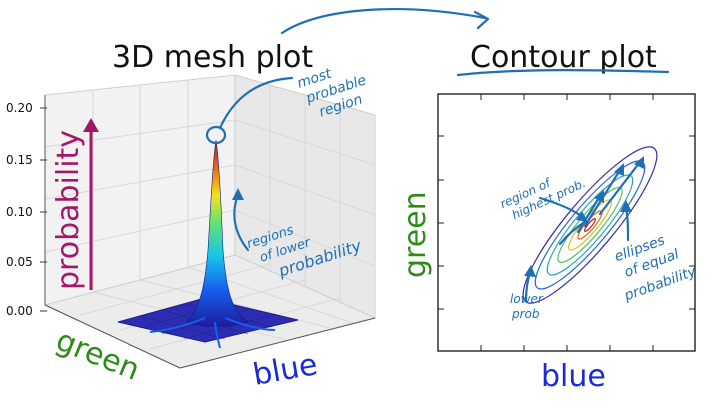  I want to click on title-underline, so click(563, 73).